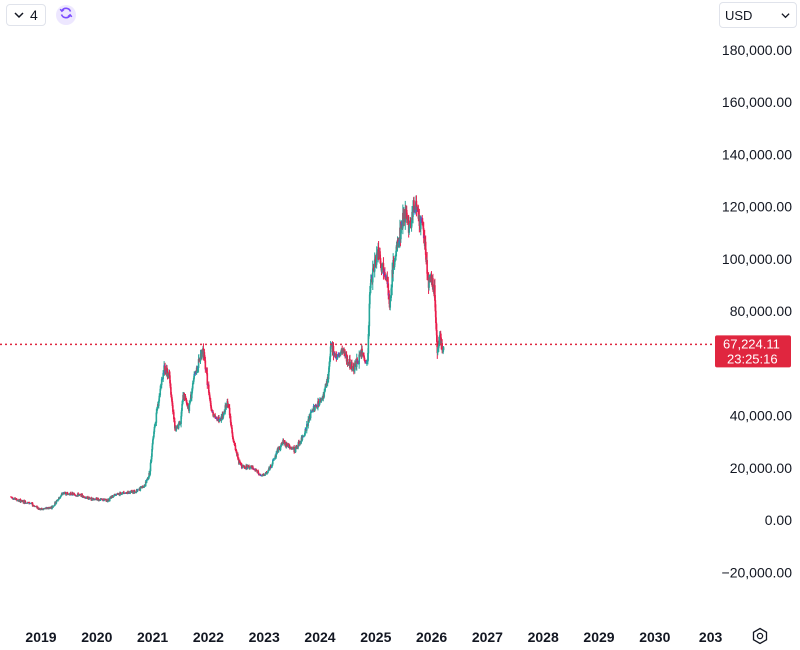 The image size is (800, 650). I want to click on x-axis-tick-label: 2020, so click(96, 637).